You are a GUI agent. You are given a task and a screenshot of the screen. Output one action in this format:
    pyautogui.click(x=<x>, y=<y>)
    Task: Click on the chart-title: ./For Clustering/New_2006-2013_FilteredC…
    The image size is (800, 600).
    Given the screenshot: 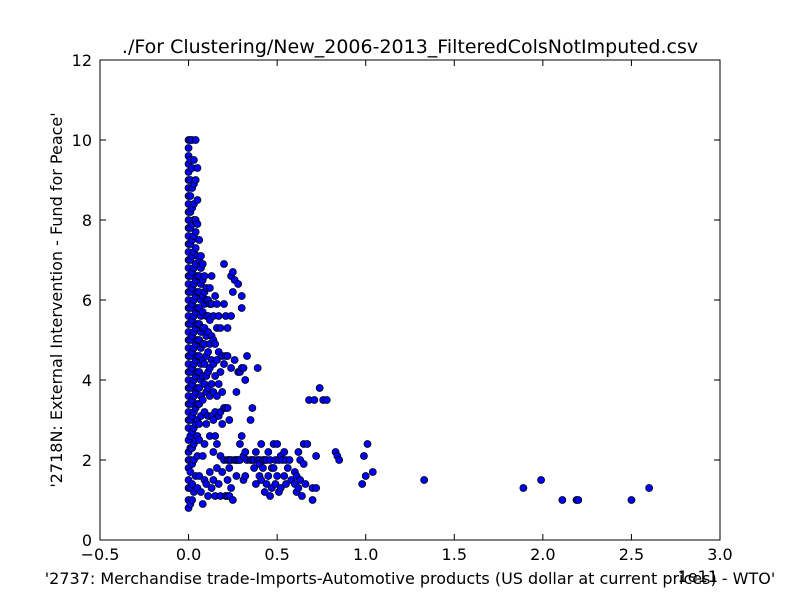 What is the action you would take?
    pyautogui.click(x=410, y=47)
    